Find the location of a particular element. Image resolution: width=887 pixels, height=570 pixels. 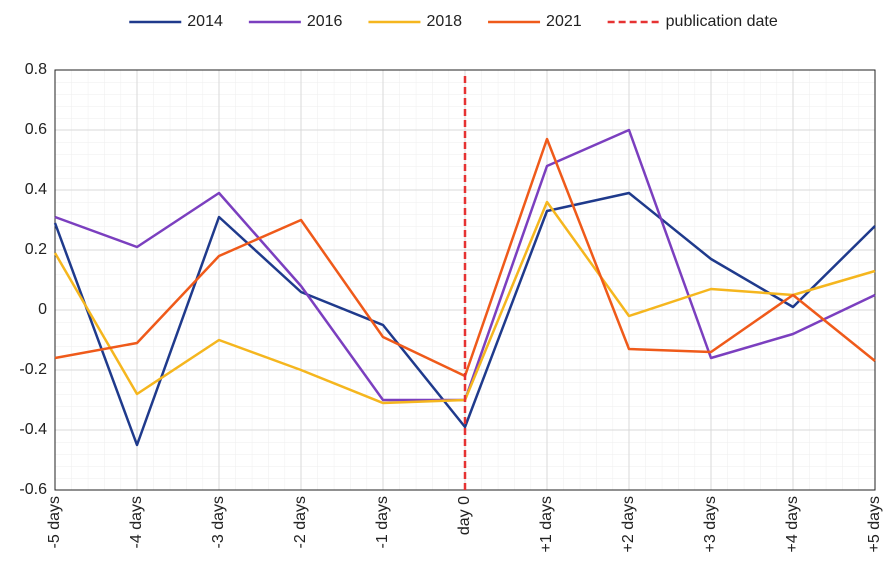

y-tick-label: 0.4 is located at coordinates (36, 189).